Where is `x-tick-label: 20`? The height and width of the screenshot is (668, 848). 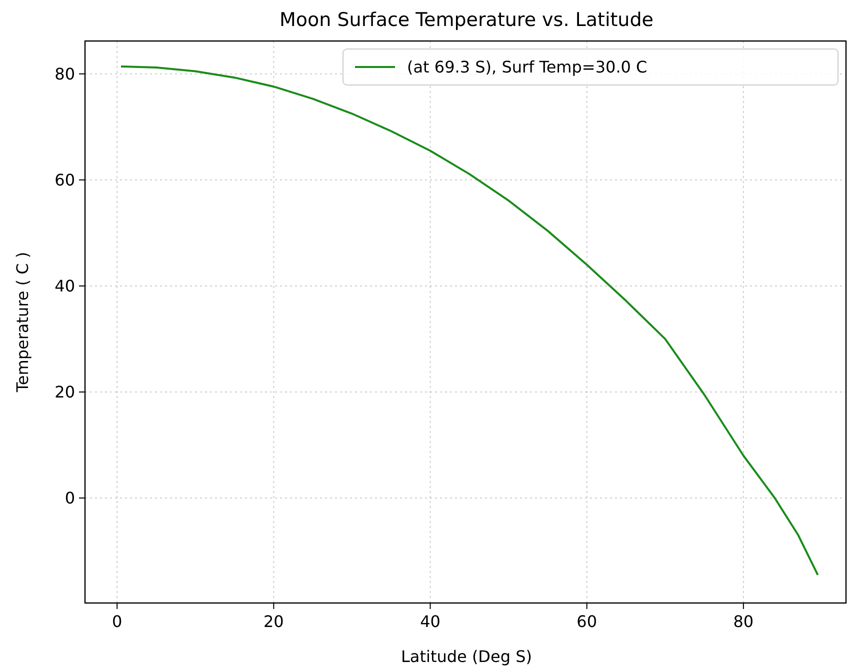 x-tick-label: 20 is located at coordinates (274, 621).